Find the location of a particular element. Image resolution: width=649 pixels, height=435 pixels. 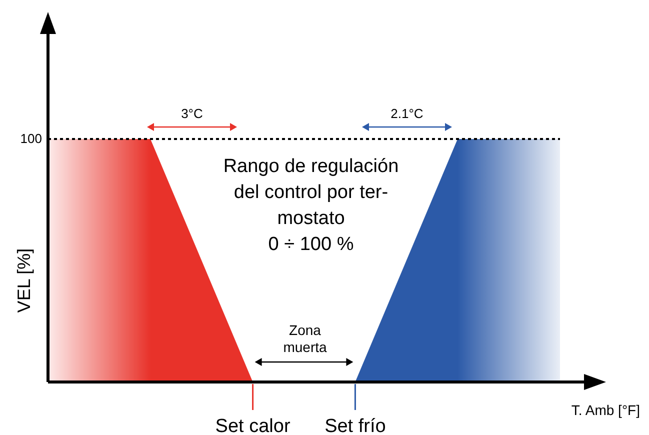

text: 2.1°C is located at coordinates (407, 113).